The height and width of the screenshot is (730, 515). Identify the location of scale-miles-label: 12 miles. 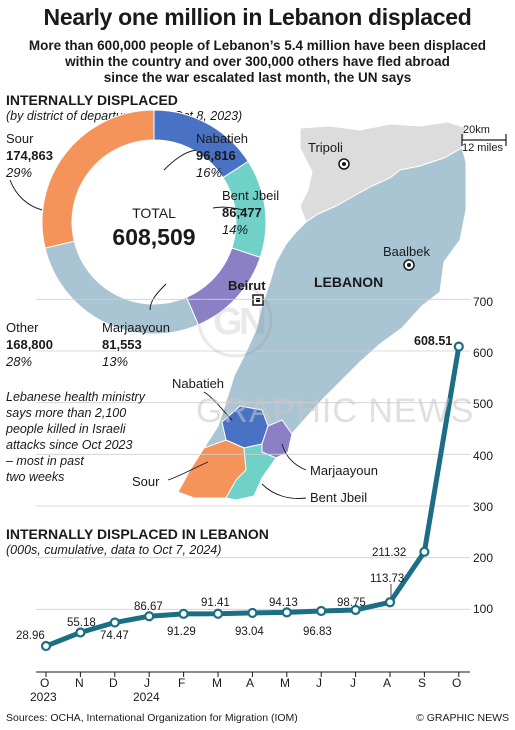
(482, 148).